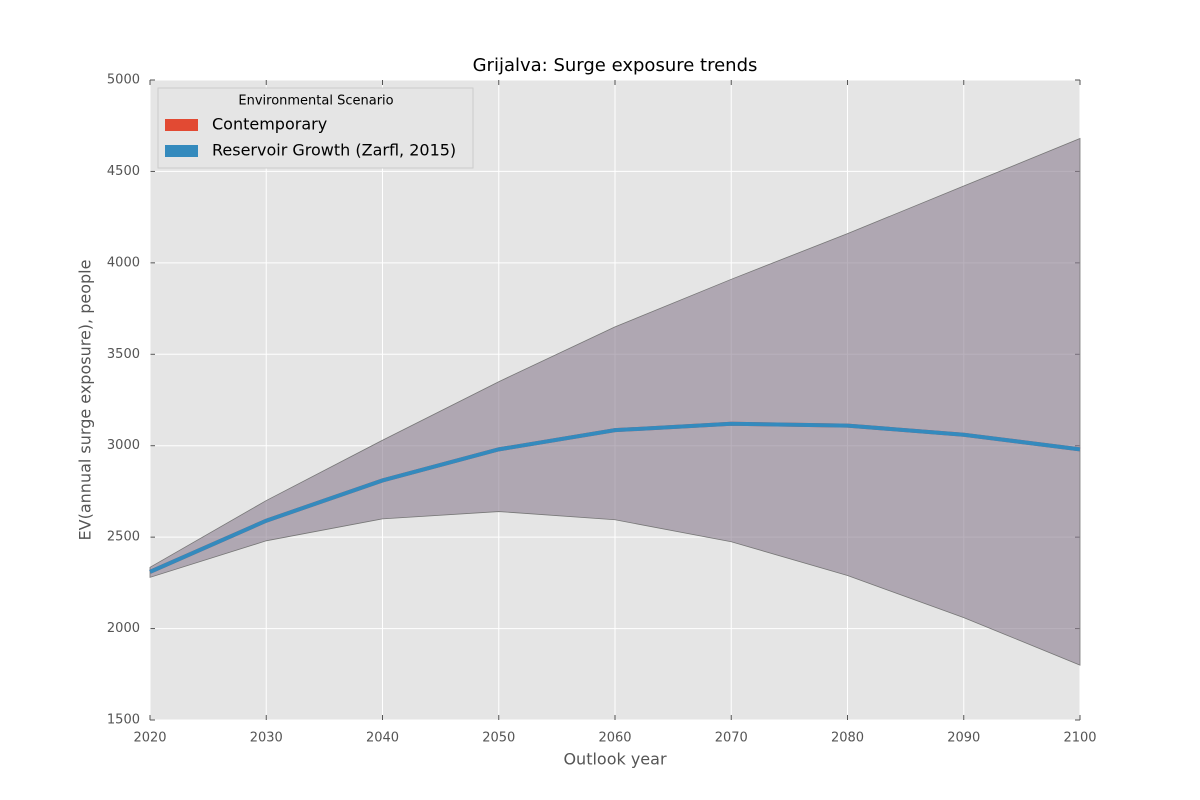 Image resolution: width=1200 pixels, height=800 pixels. What do you see at coordinates (498, 738) in the screenshot?
I see `x-tick-label: 2050` at bounding box center [498, 738].